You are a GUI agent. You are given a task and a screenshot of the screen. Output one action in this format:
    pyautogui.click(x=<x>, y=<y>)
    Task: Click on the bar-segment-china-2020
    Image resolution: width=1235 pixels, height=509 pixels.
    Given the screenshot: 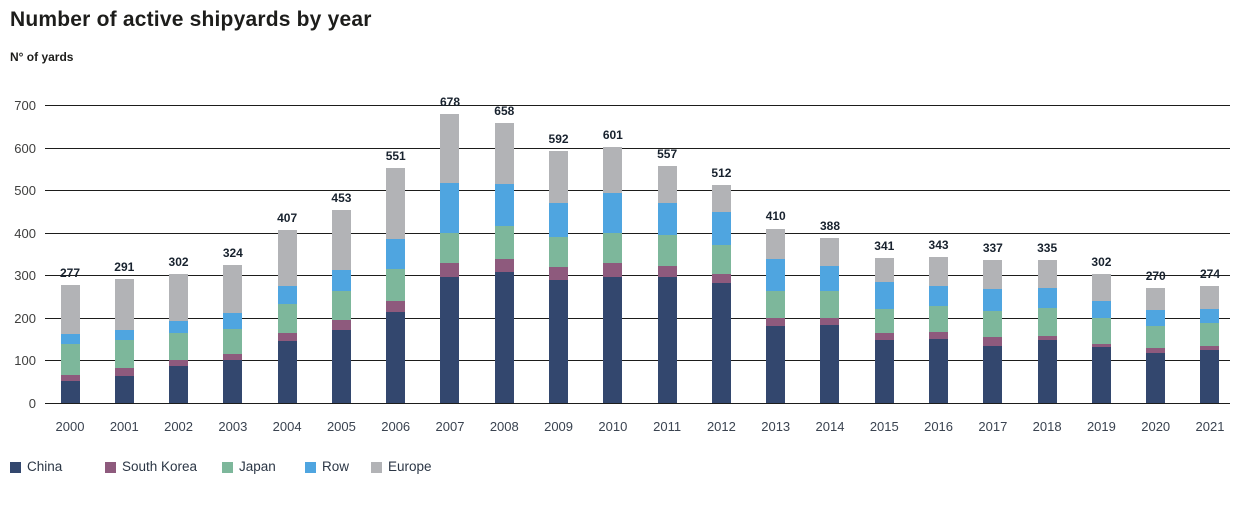 What is the action you would take?
    pyautogui.click(x=1156, y=378)
    